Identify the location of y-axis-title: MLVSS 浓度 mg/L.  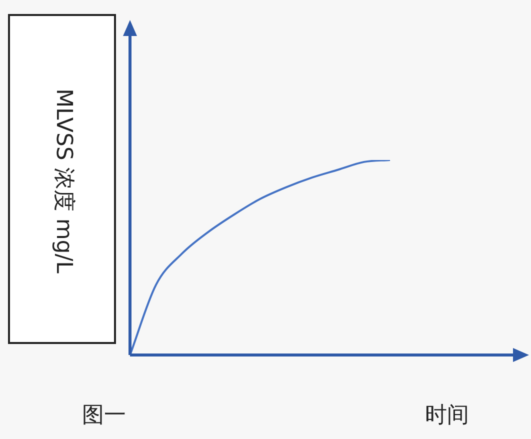
(63, 181).